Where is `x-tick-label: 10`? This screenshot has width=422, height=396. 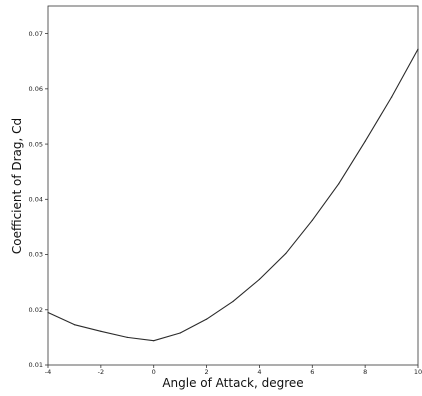
x-tick-label: 10 is located at coordinates (418, 372).